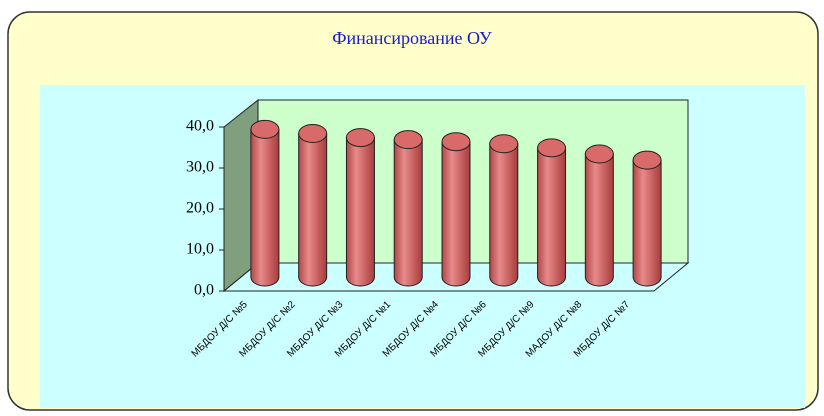 The width and height of the screenshot is (824, 416). I want to click on floor, so click(456, 277).